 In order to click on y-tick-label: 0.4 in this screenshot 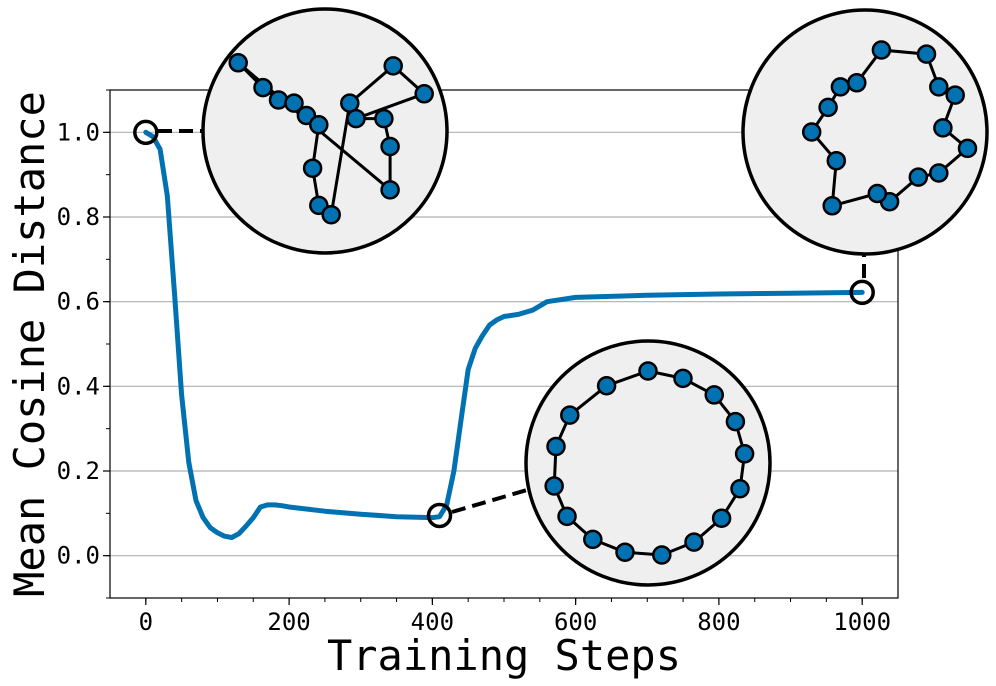, I will do `click(78, 386)`.